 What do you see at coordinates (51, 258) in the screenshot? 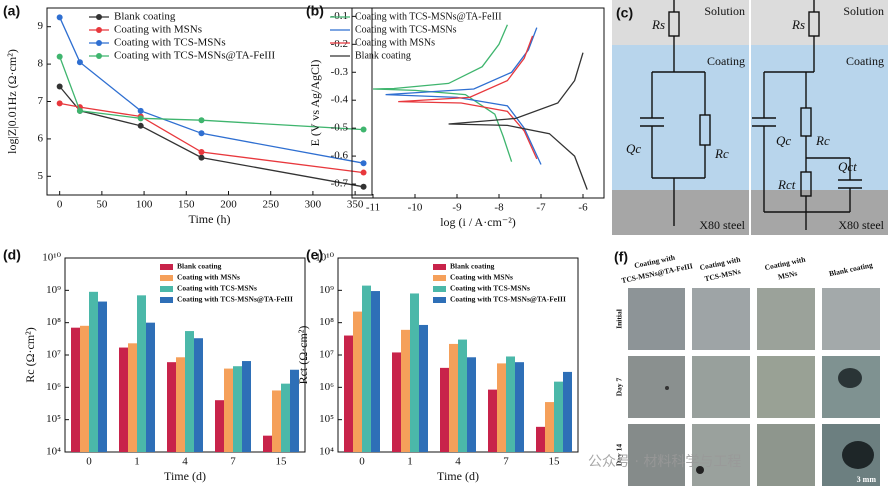
I see `y-tick-label: 10¹⁰` at bounding box center [51, 258].